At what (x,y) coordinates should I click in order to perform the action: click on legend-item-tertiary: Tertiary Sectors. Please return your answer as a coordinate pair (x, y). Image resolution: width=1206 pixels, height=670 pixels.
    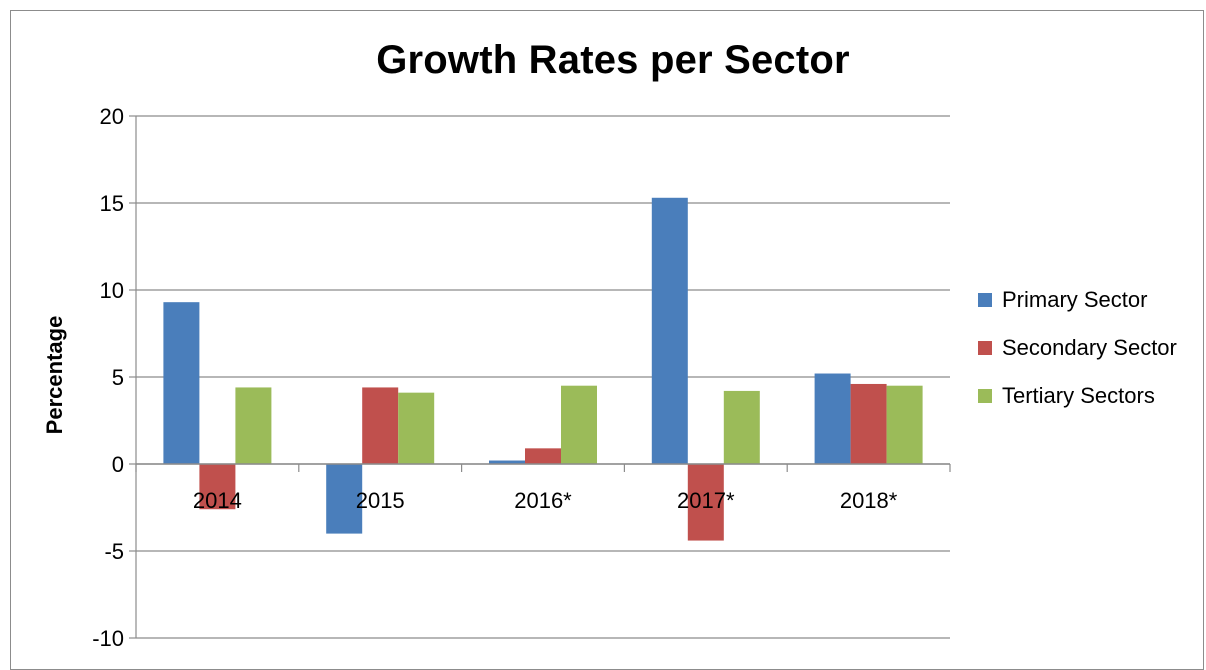
    Looking at the image, I should click on (1077, 396).